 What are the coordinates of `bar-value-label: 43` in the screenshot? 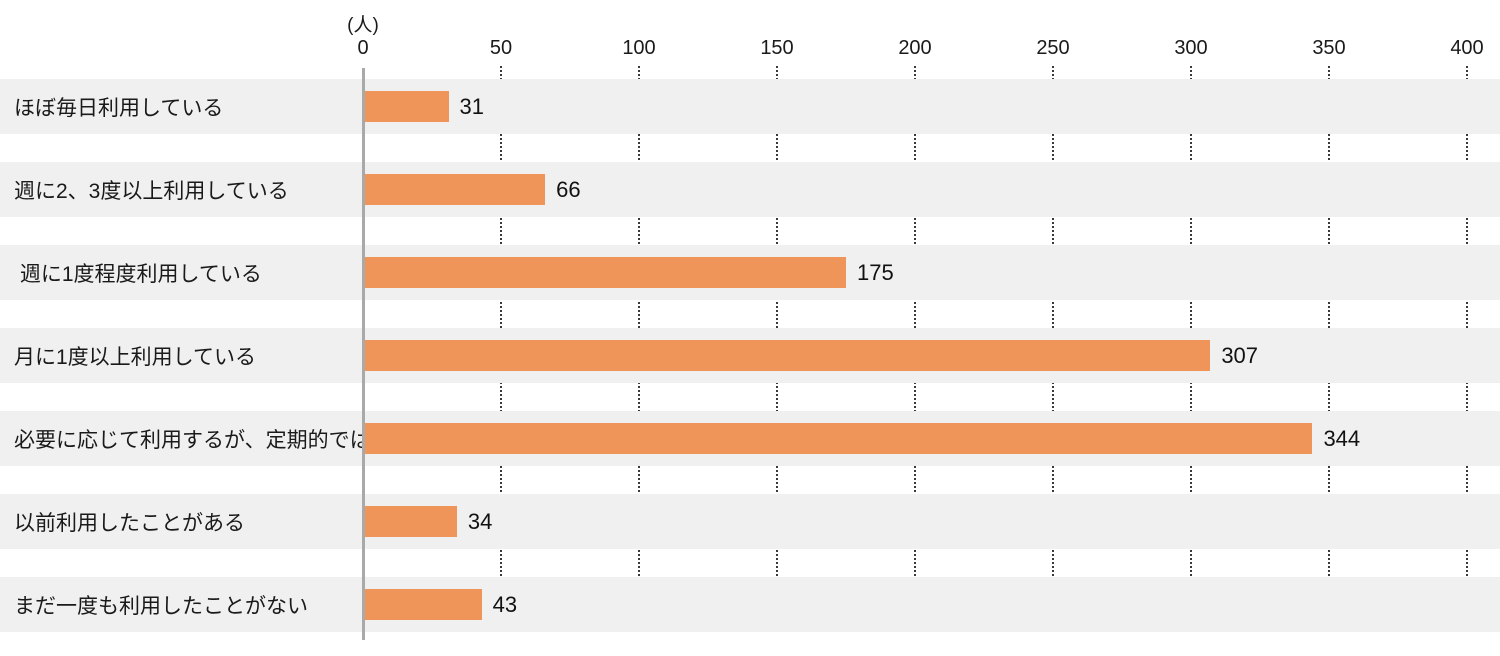 It's located at (505, 604).